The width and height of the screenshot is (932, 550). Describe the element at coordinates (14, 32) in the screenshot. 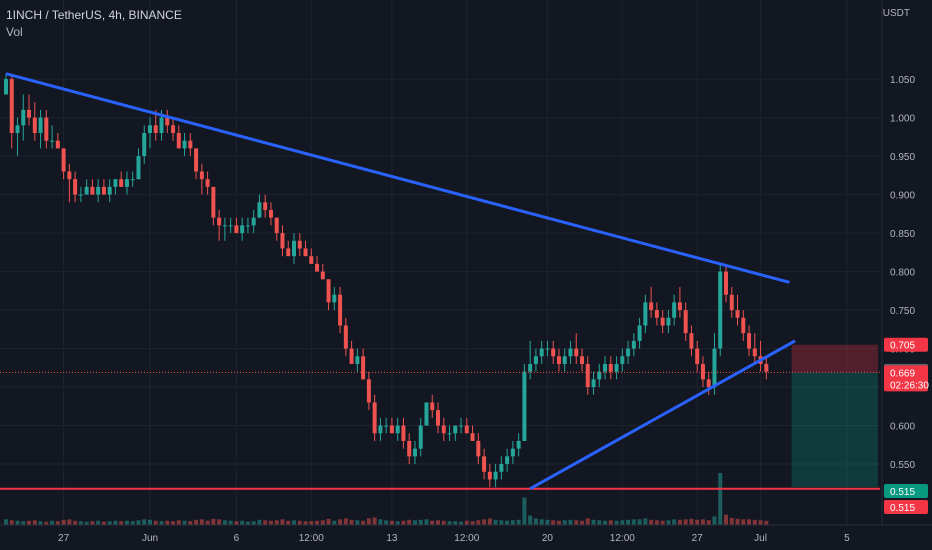

I see `volume-label: Vol` at that location.